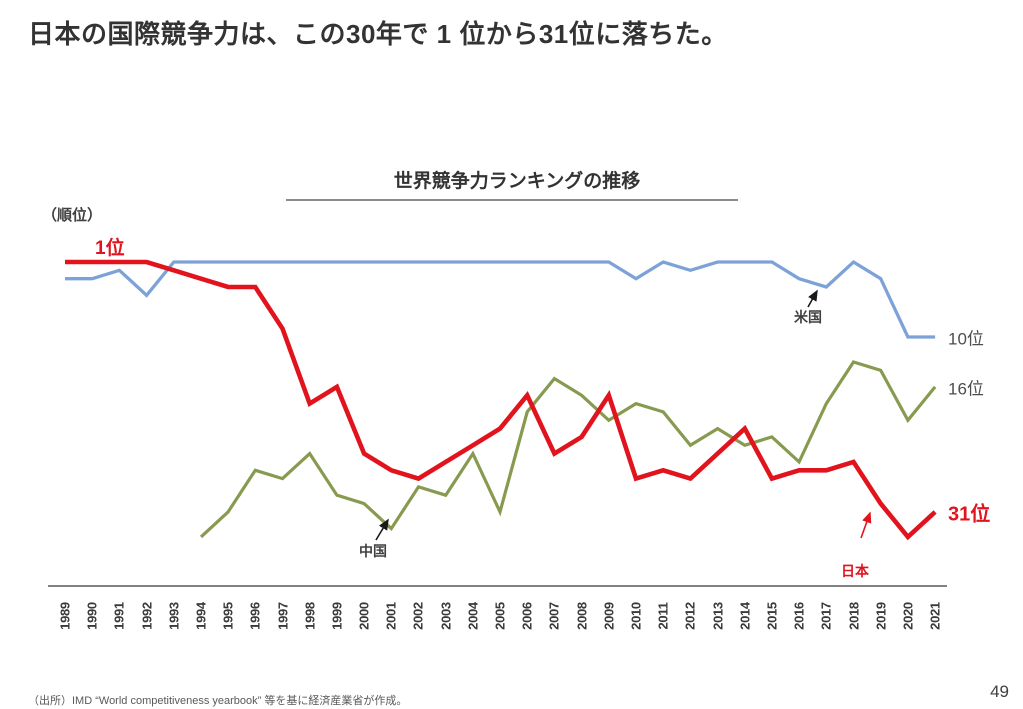  What do you see at coordinates (473, 616) in the screenshot?
I see `x-tick-2004: 2004` at bounding box center [473, 616].